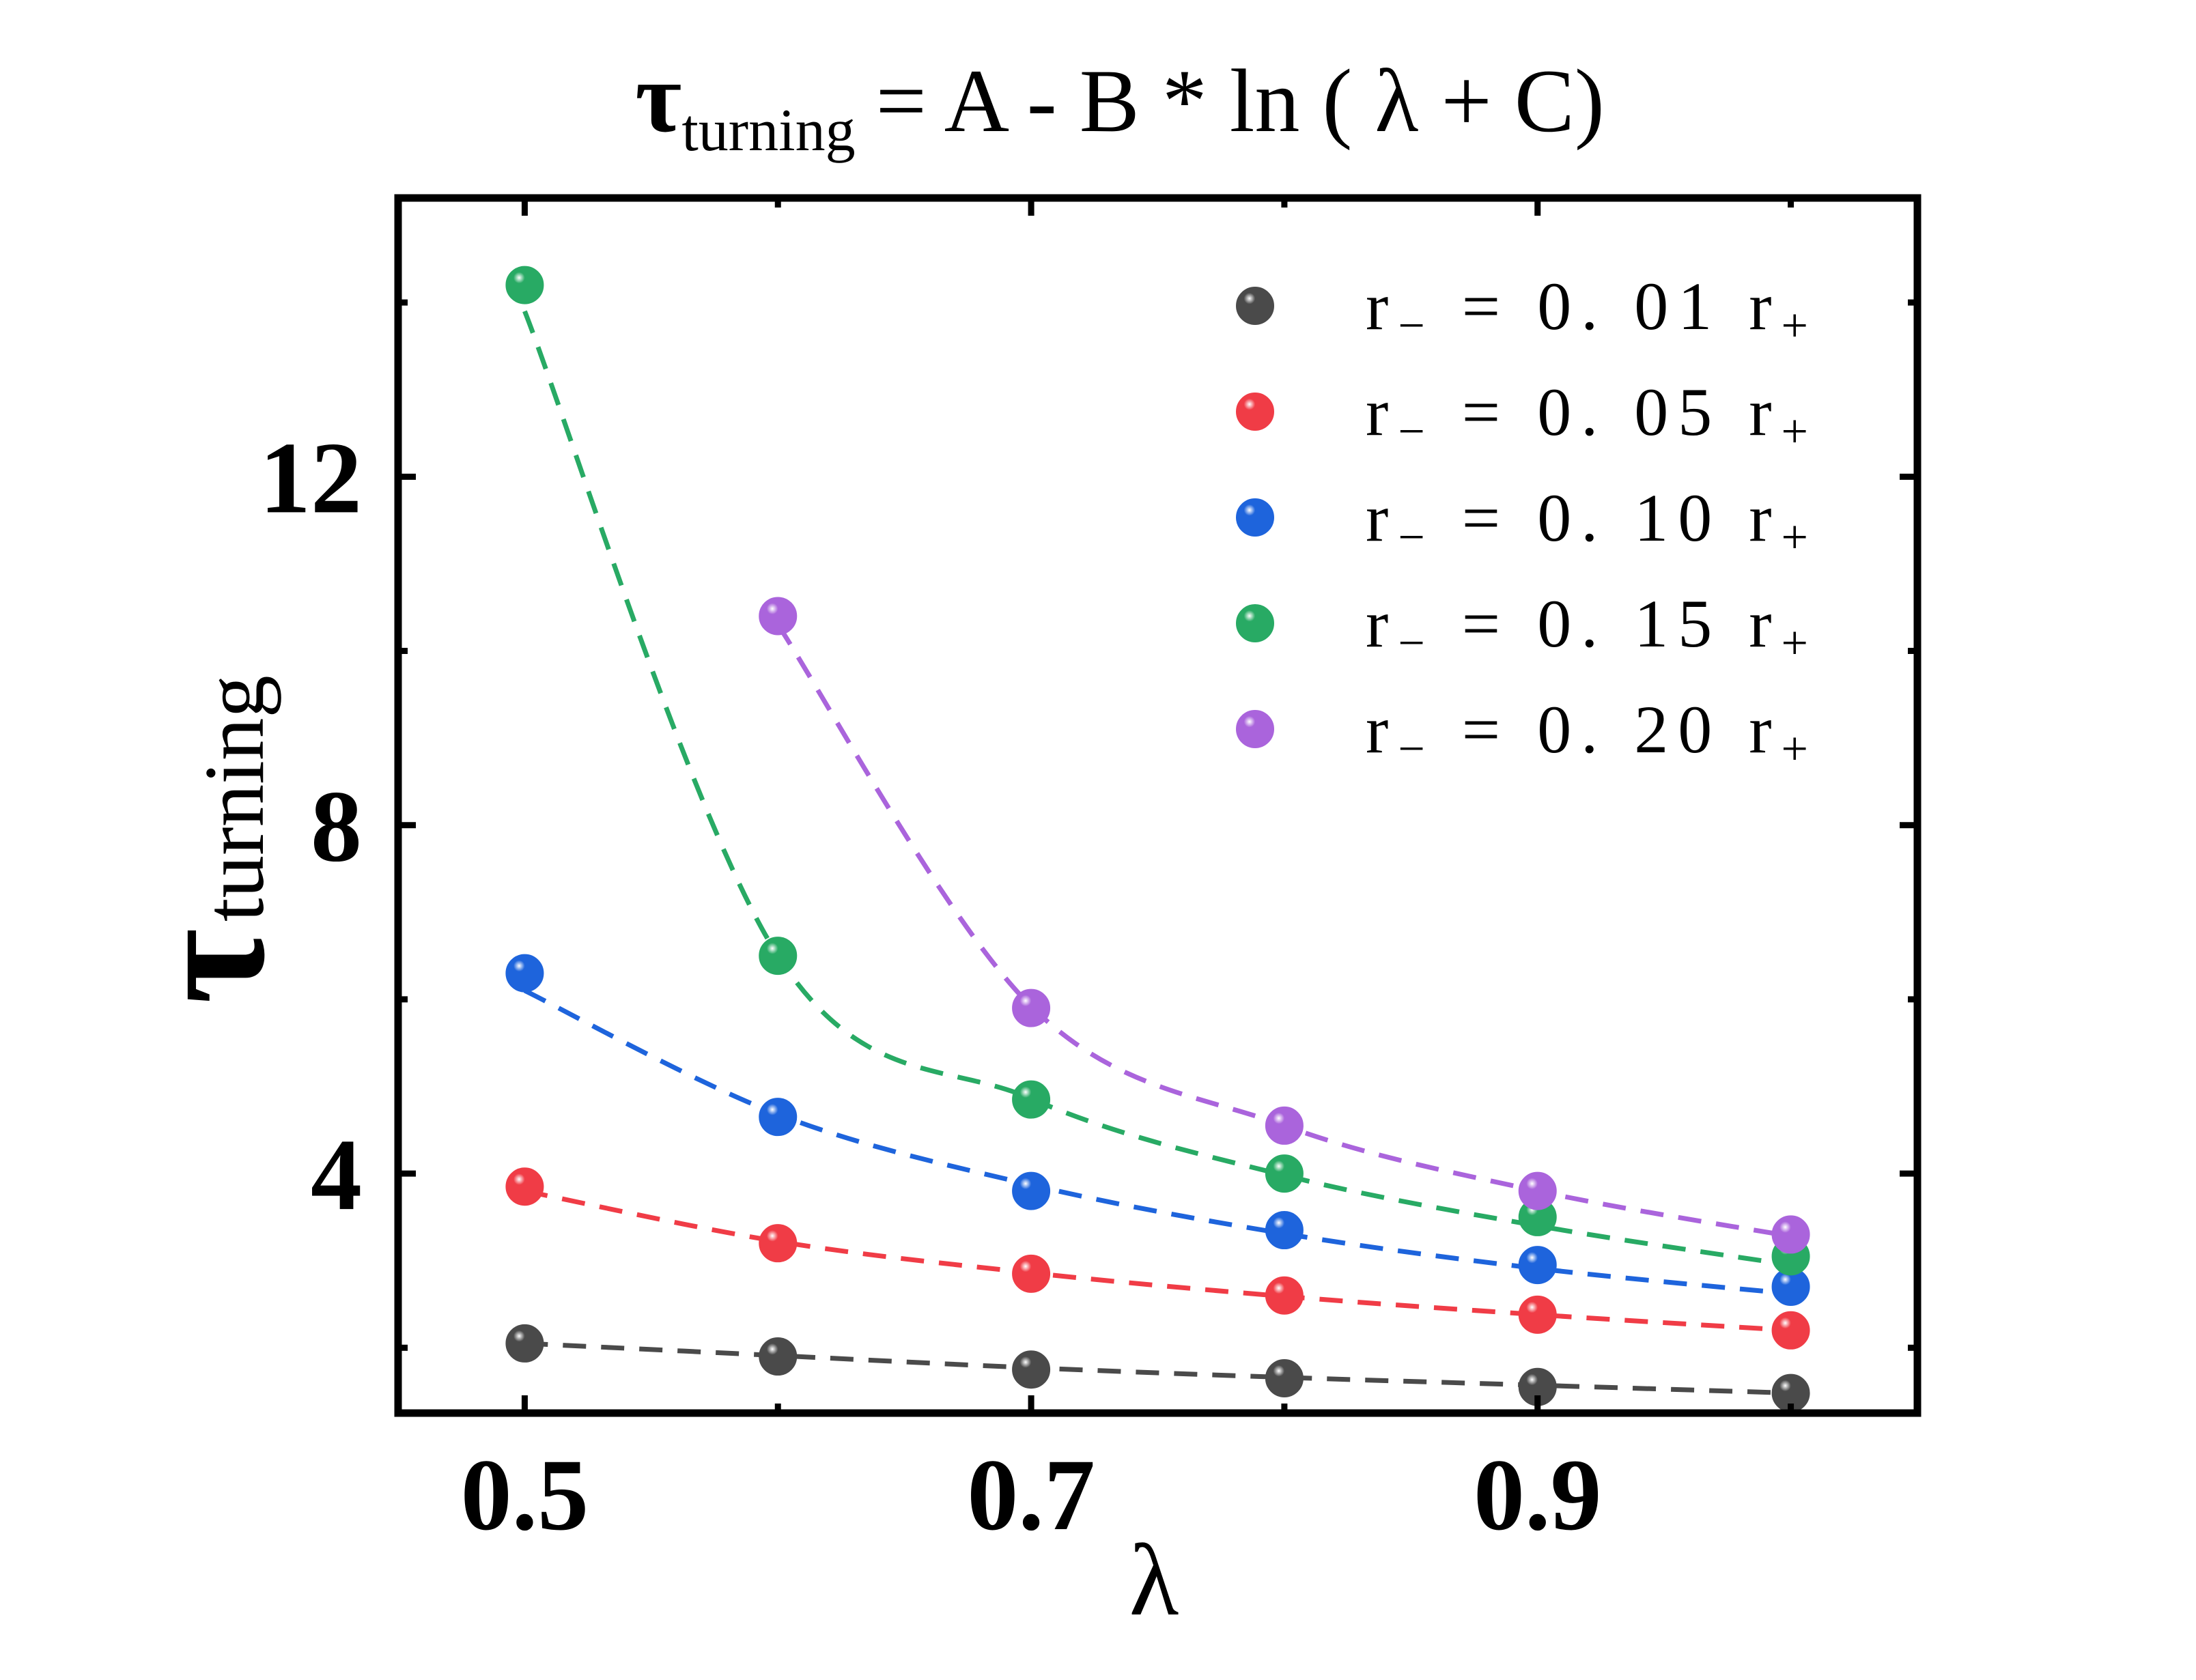 The width and height of the screenshot is (2196, 1680). I want to click on y-axis-label: τturning, so click(207, 839).